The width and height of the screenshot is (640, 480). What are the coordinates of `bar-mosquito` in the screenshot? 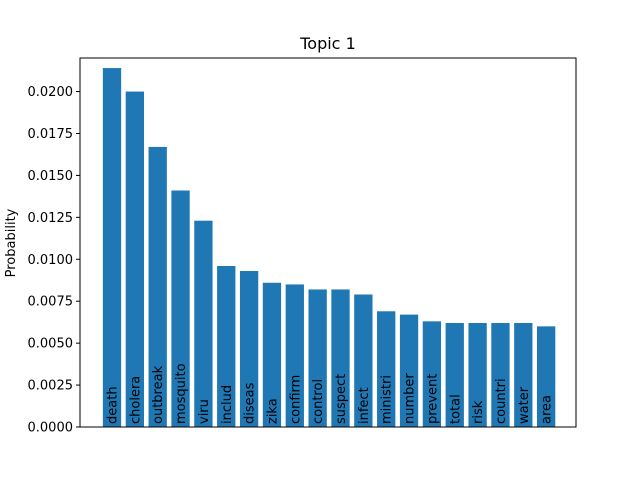 It's located at (180, 308).